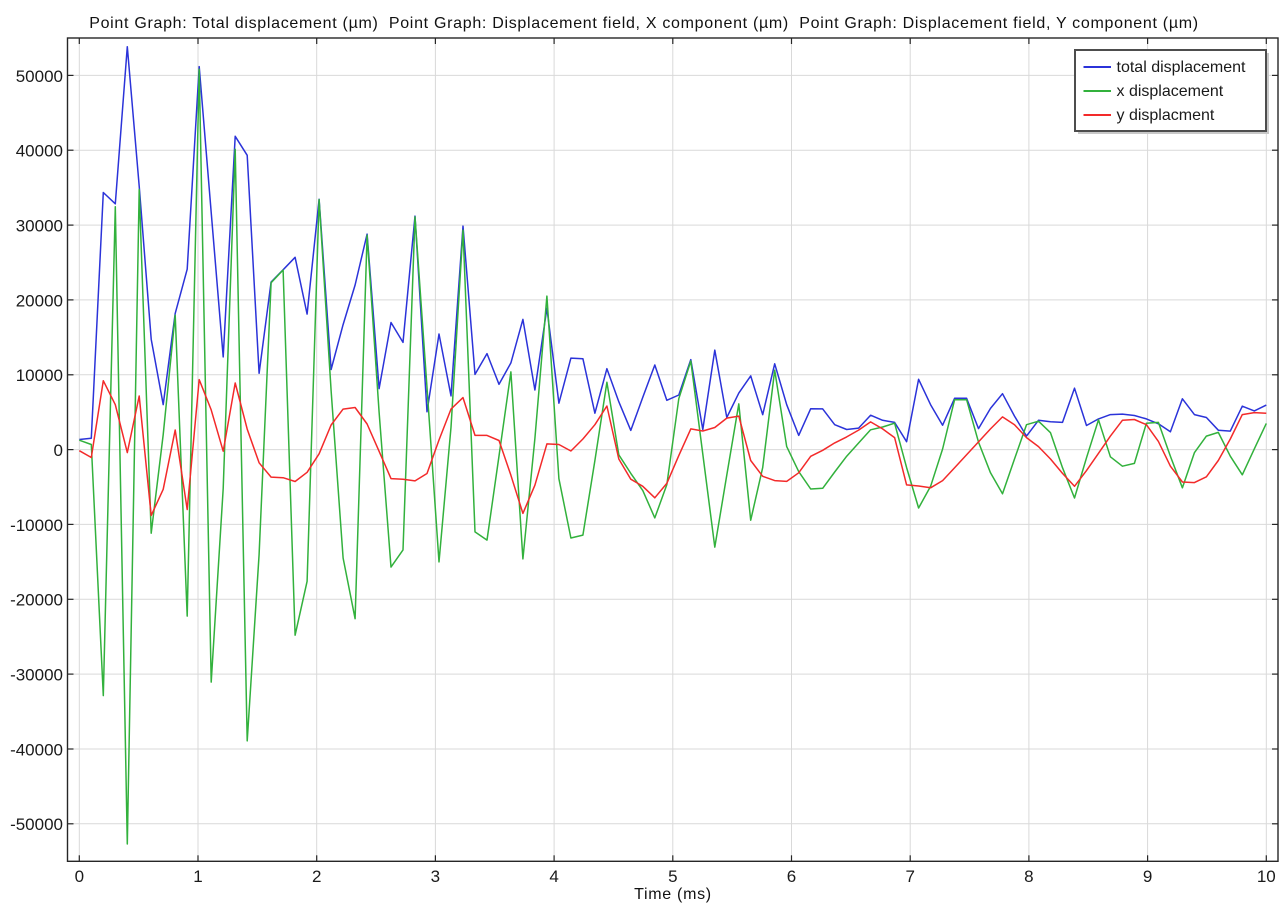 This screenshot has height=907, width=1284. What do you see at coordinates (673, 894) in the screenshot?
I see `svg-text: Time (ms)` at bounding box center [673, 894].